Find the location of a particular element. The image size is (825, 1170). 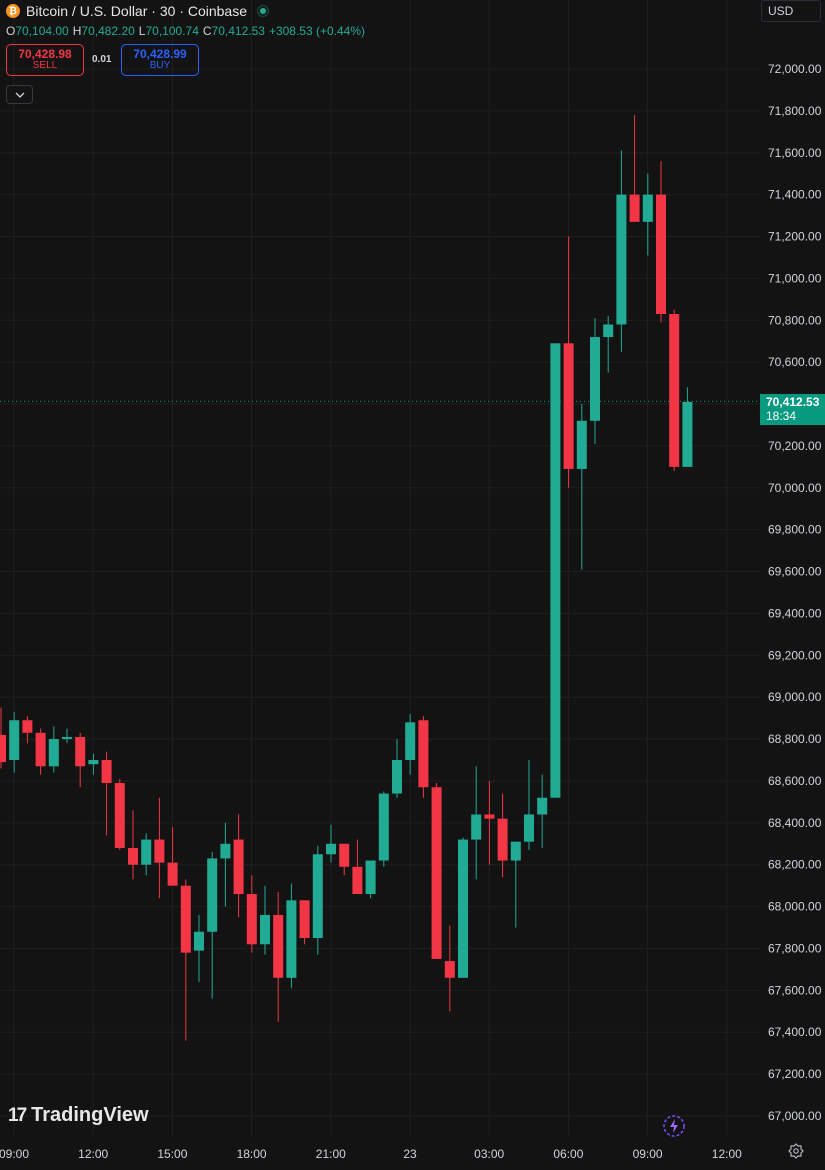

time-tick-label: 12:00 is located at coordinates (727, 1154).